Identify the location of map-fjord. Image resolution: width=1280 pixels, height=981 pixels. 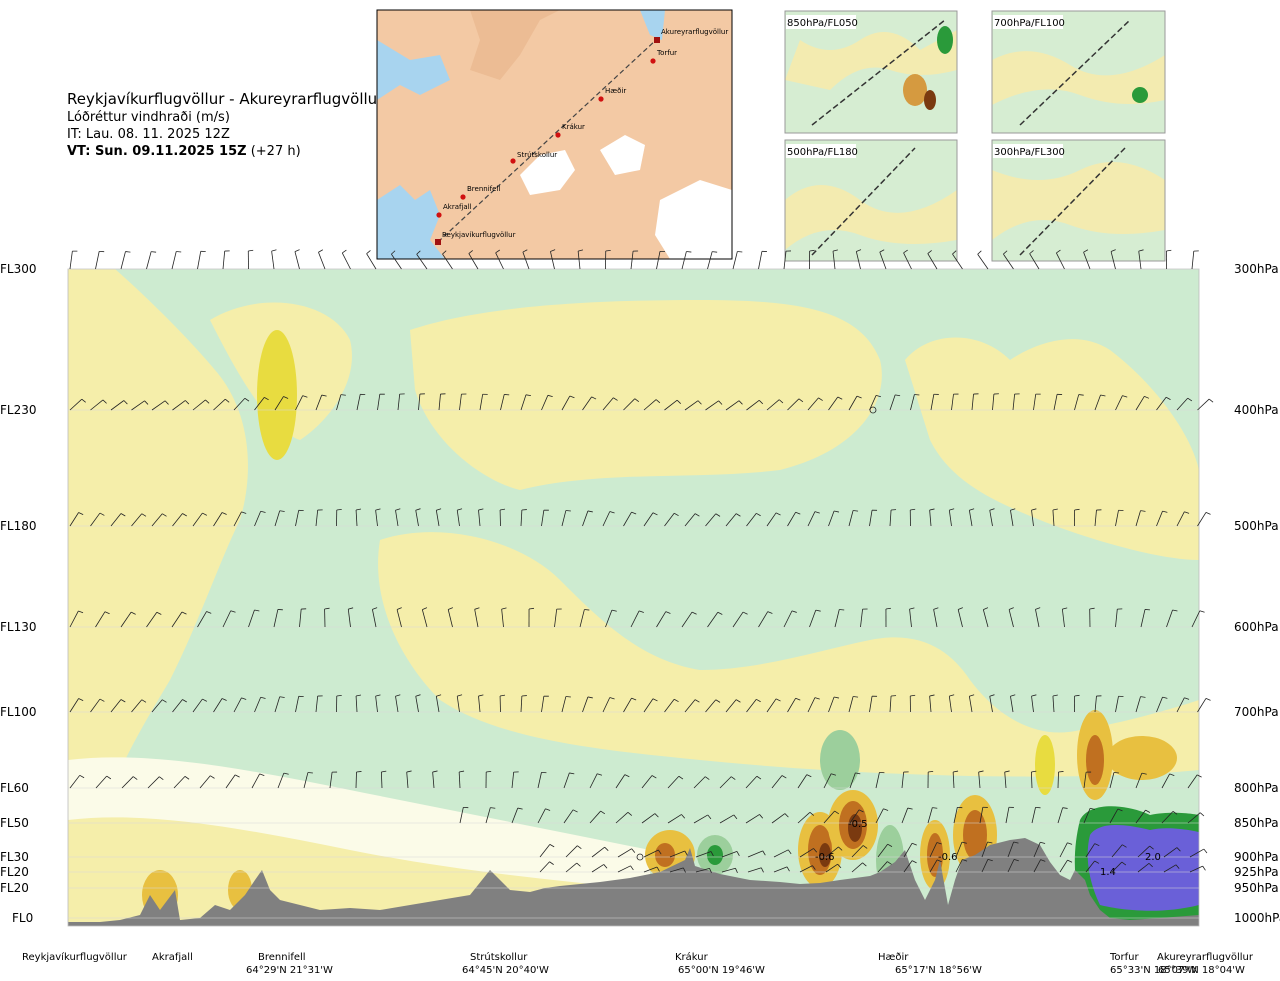
(652, 25).